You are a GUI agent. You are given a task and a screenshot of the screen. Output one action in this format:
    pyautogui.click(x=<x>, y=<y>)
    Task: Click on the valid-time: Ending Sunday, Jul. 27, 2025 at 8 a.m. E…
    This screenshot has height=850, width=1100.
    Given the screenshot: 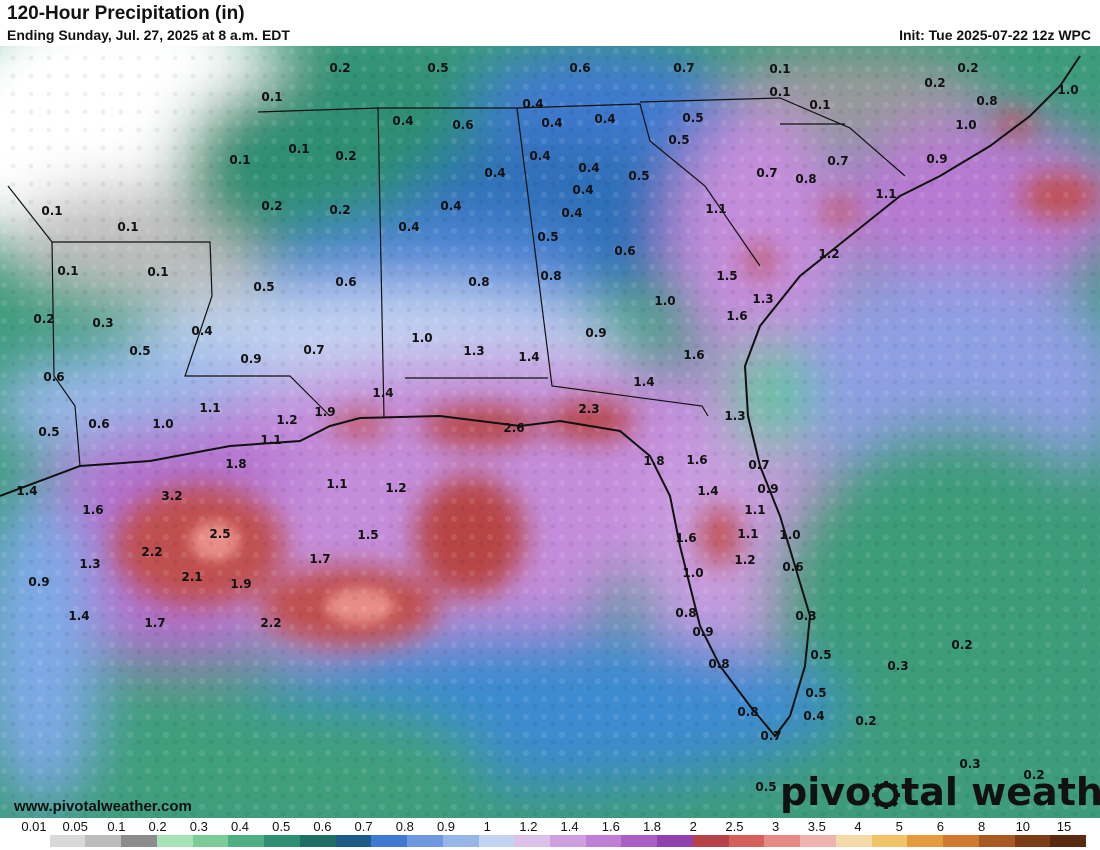 What is the action you would take?
    pyautogui.click(x=148, y=35)
    